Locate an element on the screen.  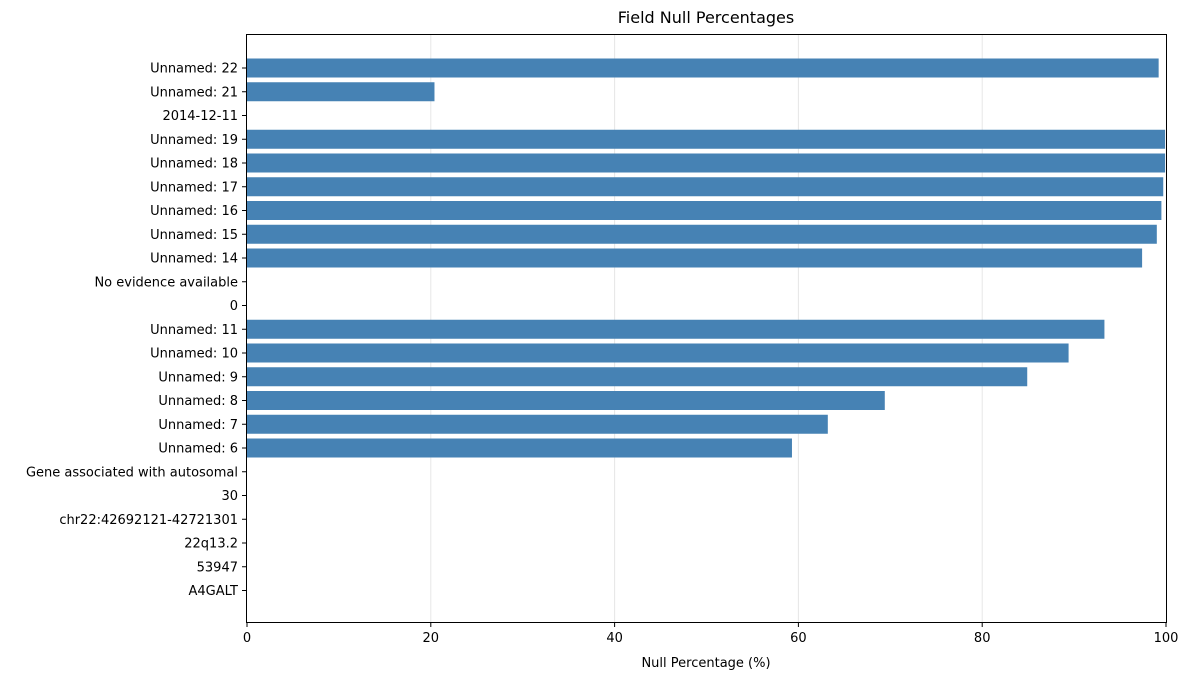
y-tick-label: Unnamed: 22 is located at coordinates (194, 69).